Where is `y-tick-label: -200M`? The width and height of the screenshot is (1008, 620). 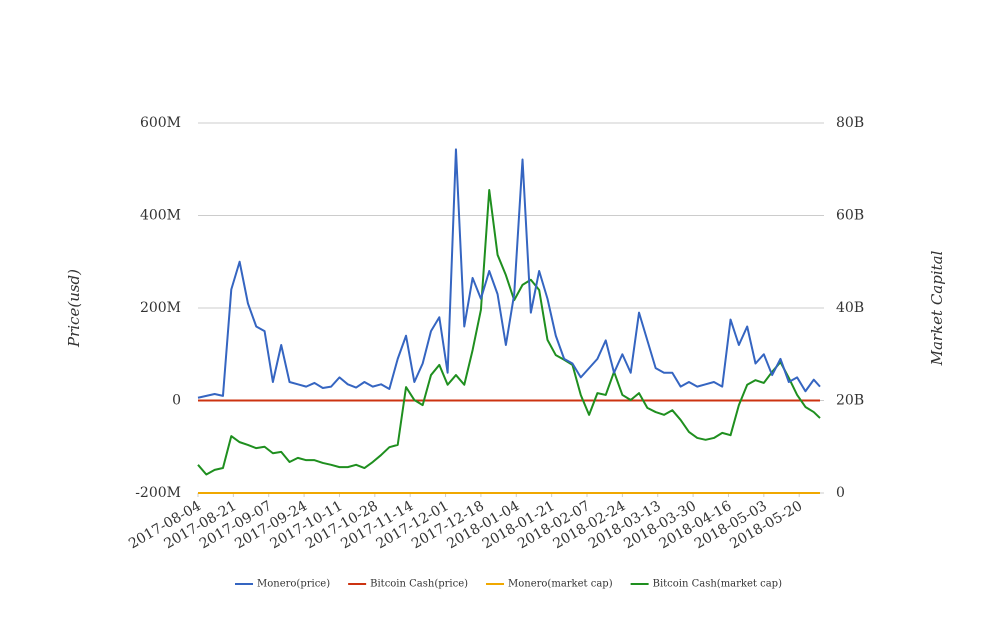
y-tick-label: -200M is located at coordinates (158, 493).